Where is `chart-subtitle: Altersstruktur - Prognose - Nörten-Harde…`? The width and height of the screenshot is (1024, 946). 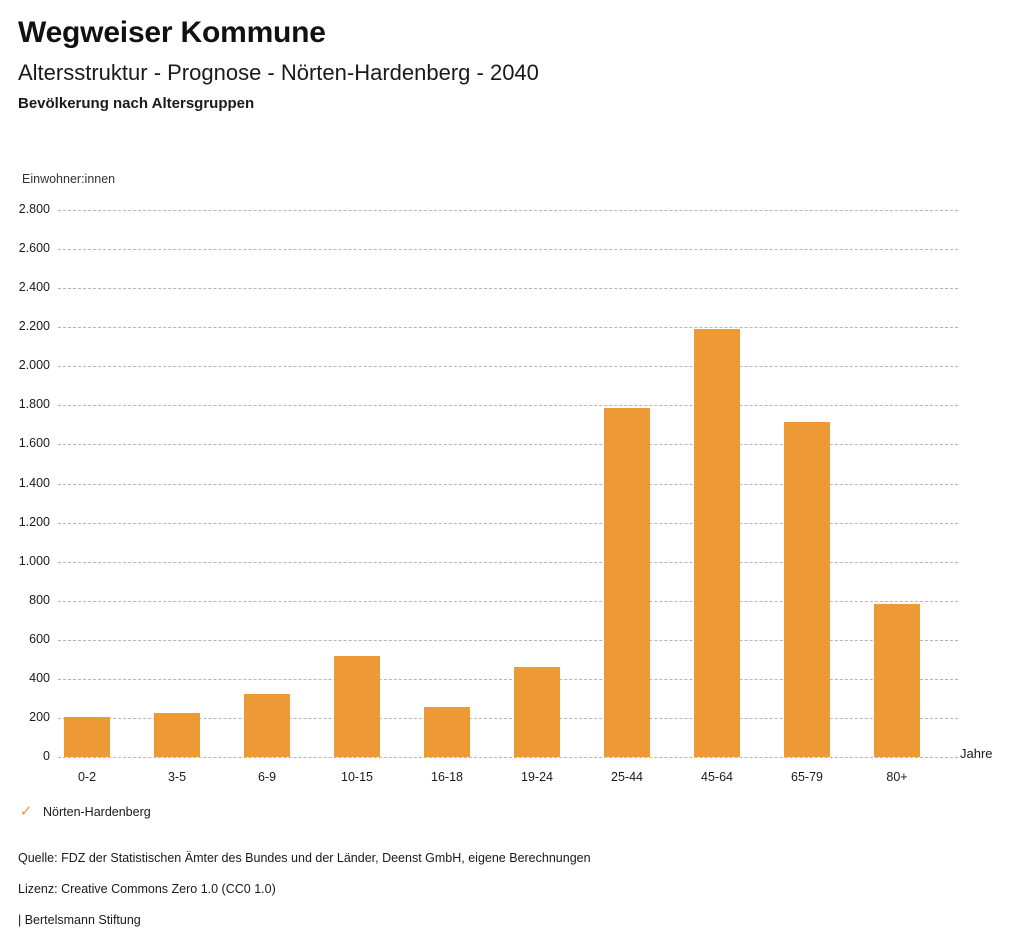
chart-subtitle: Altersstruktur - Prognose - Nörten-Harde… is located at coordinates (278, 72).